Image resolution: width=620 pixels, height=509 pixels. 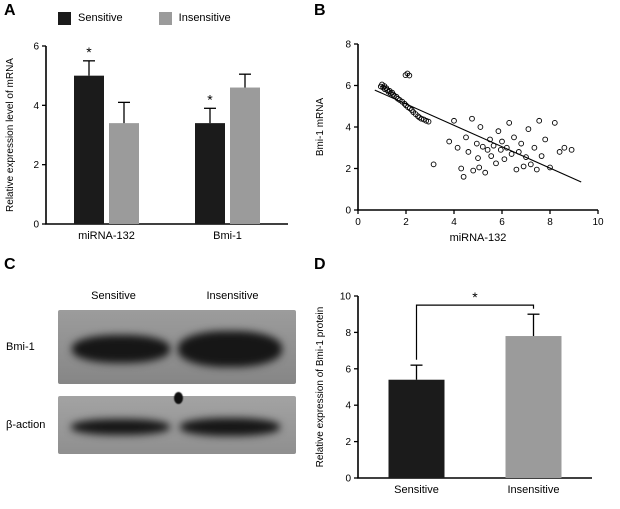 What do you see at coordinates (406, 222) in the screenshot?
I see `x-tick-label: 2` at bounding box center [406, 222].